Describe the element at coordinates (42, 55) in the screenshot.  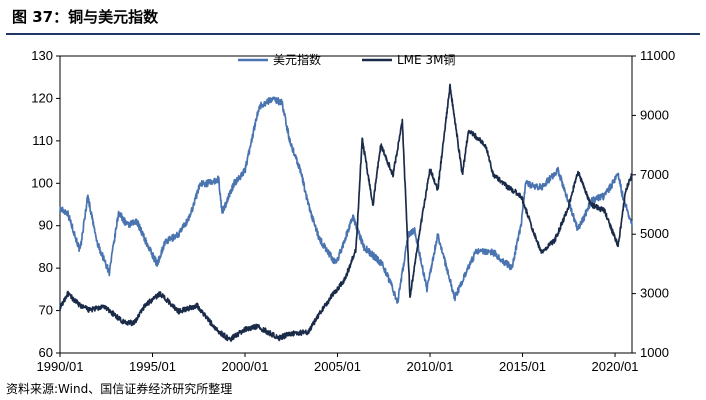
I see `y-left-tick-label: 130` at that location.